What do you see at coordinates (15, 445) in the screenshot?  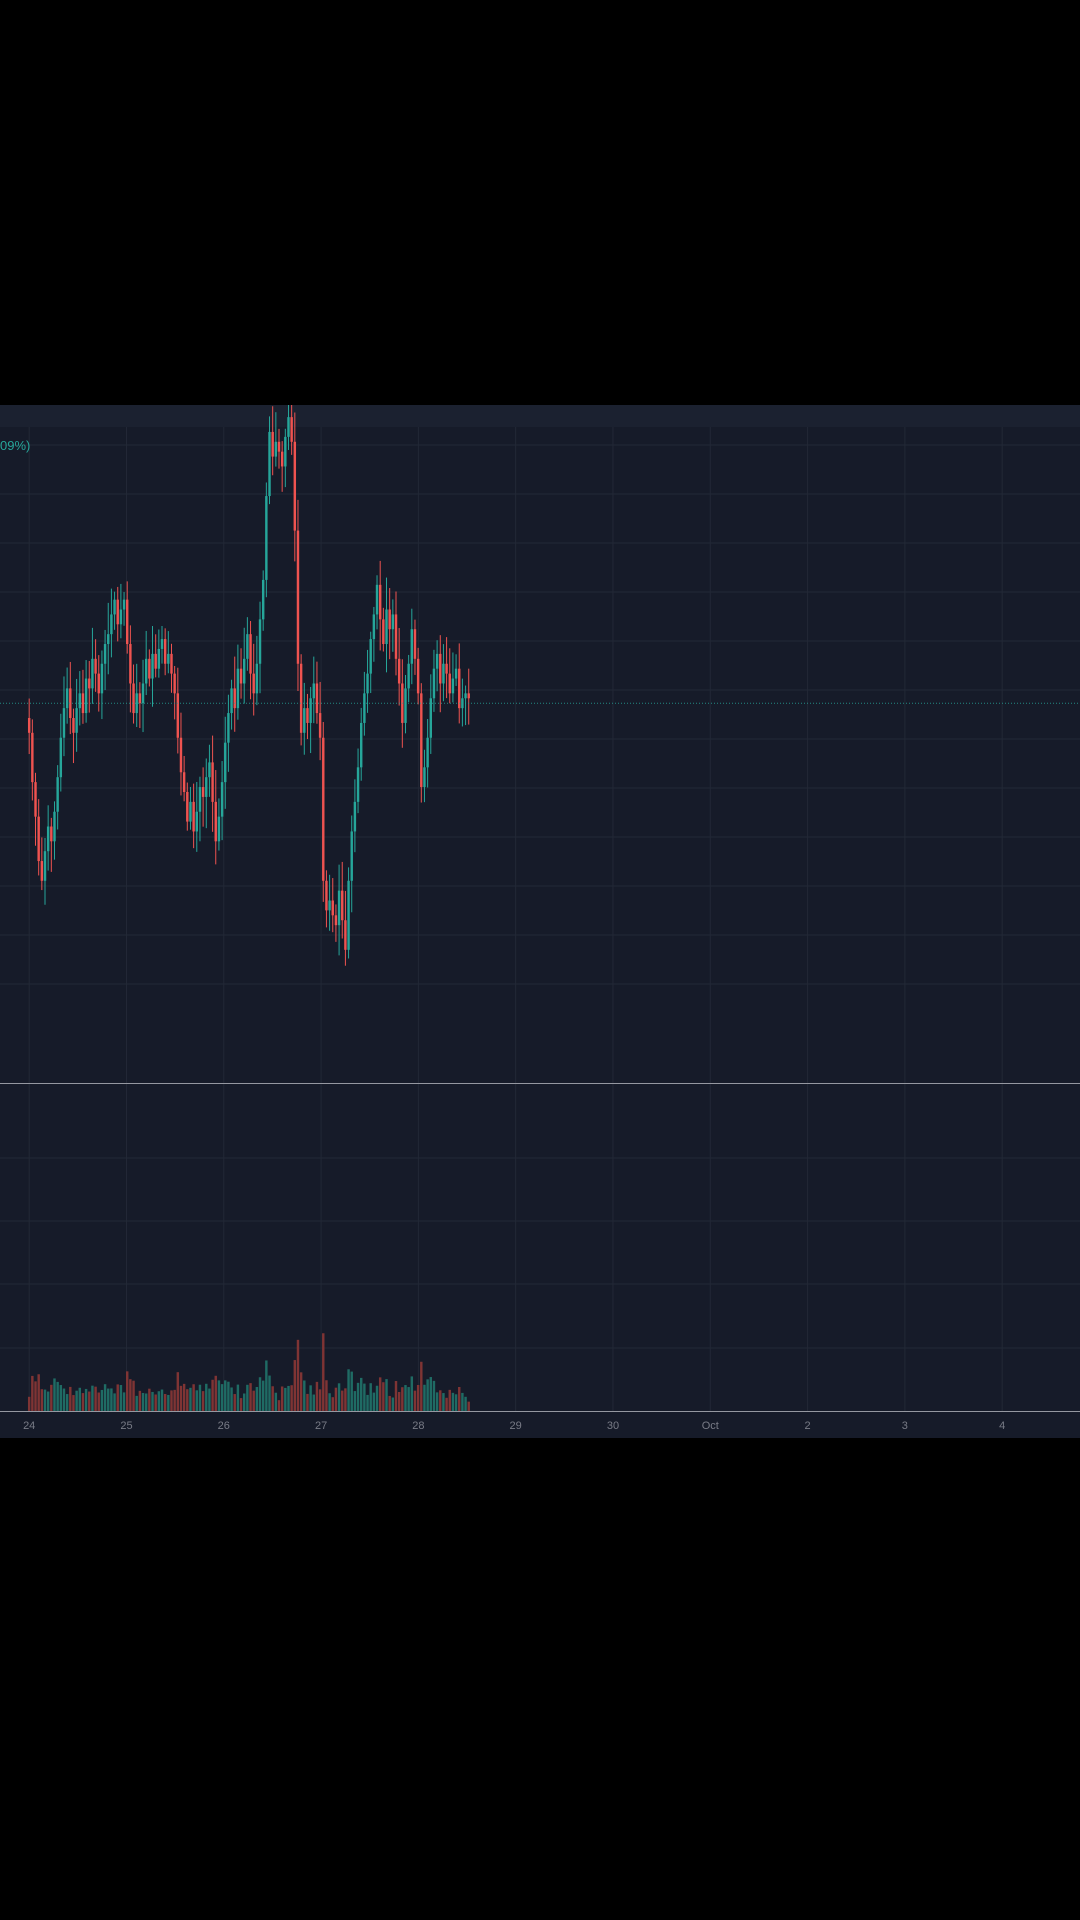 I see `price-change-readout: 09%)` at bounding box center [15, 445].